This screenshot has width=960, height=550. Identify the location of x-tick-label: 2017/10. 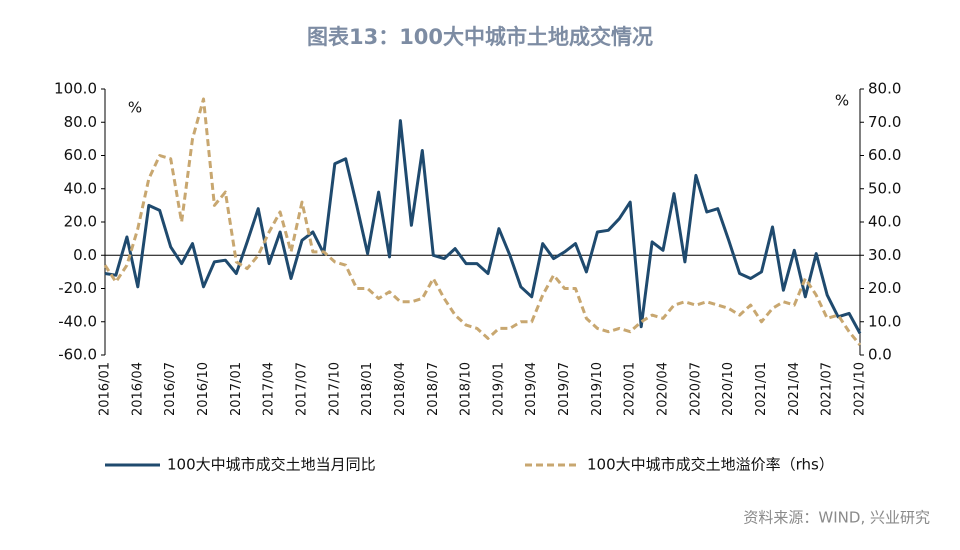
(334, 389).